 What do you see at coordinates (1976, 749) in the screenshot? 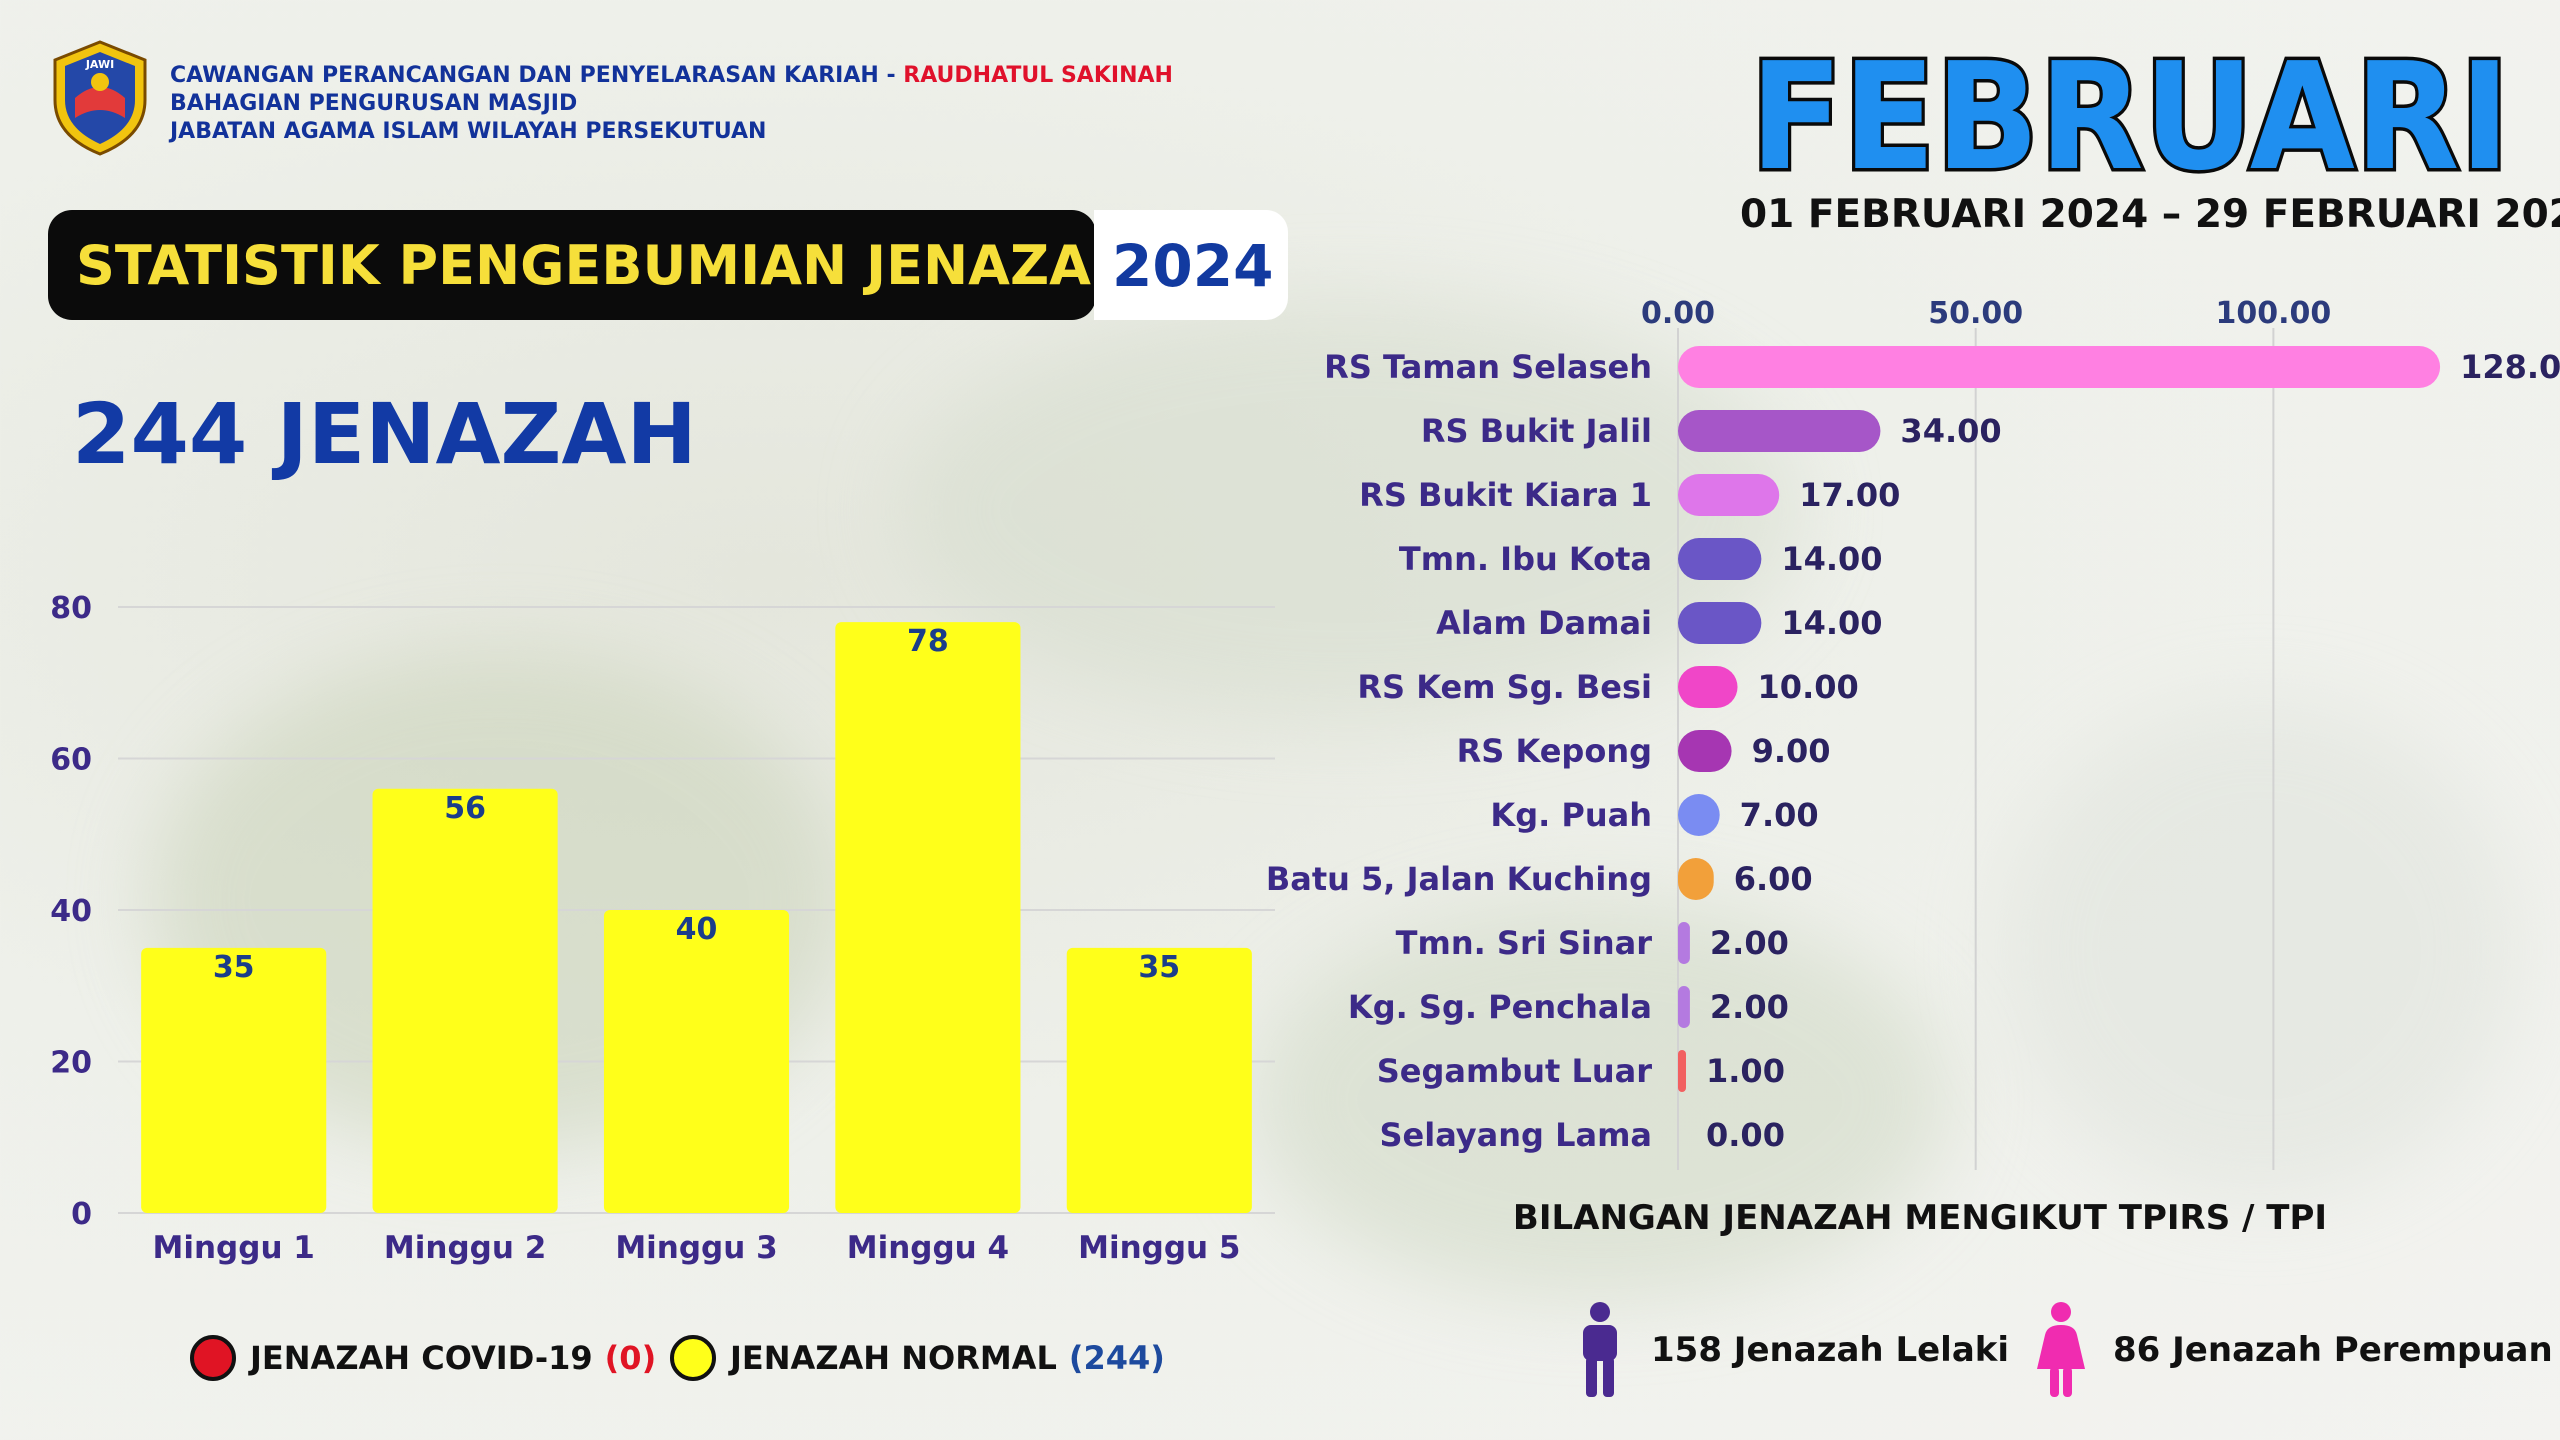
I see `tpirs-grid` at bounding box center [1976, 749].